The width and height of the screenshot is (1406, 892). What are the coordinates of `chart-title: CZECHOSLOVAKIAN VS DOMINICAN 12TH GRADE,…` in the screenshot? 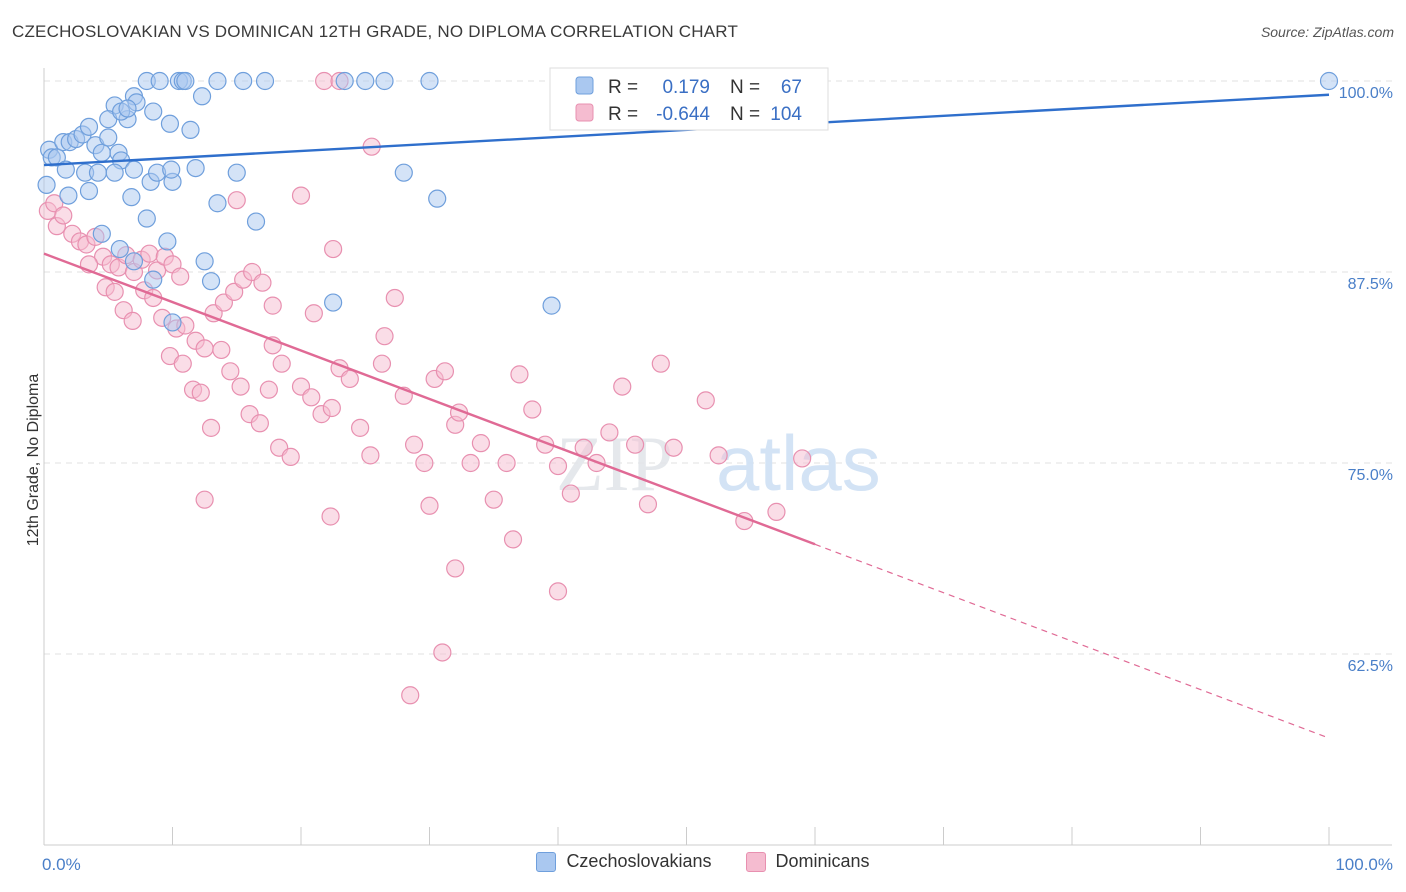 It's located at (375, 31).